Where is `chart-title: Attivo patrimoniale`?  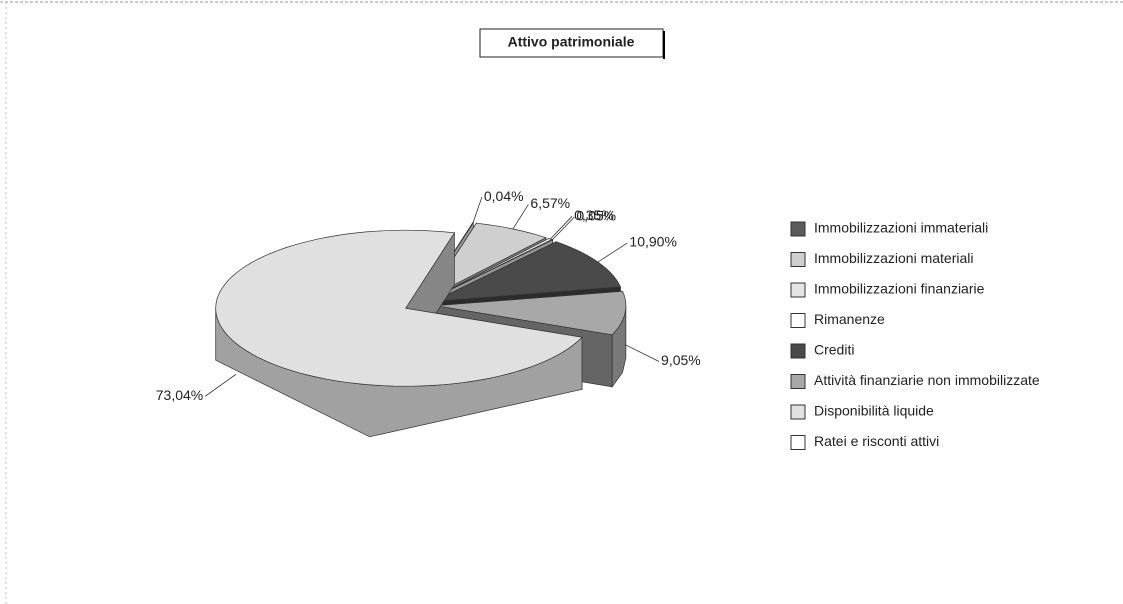 chart-title: Attivo patrimoniale is located at coordinates (571, 42).